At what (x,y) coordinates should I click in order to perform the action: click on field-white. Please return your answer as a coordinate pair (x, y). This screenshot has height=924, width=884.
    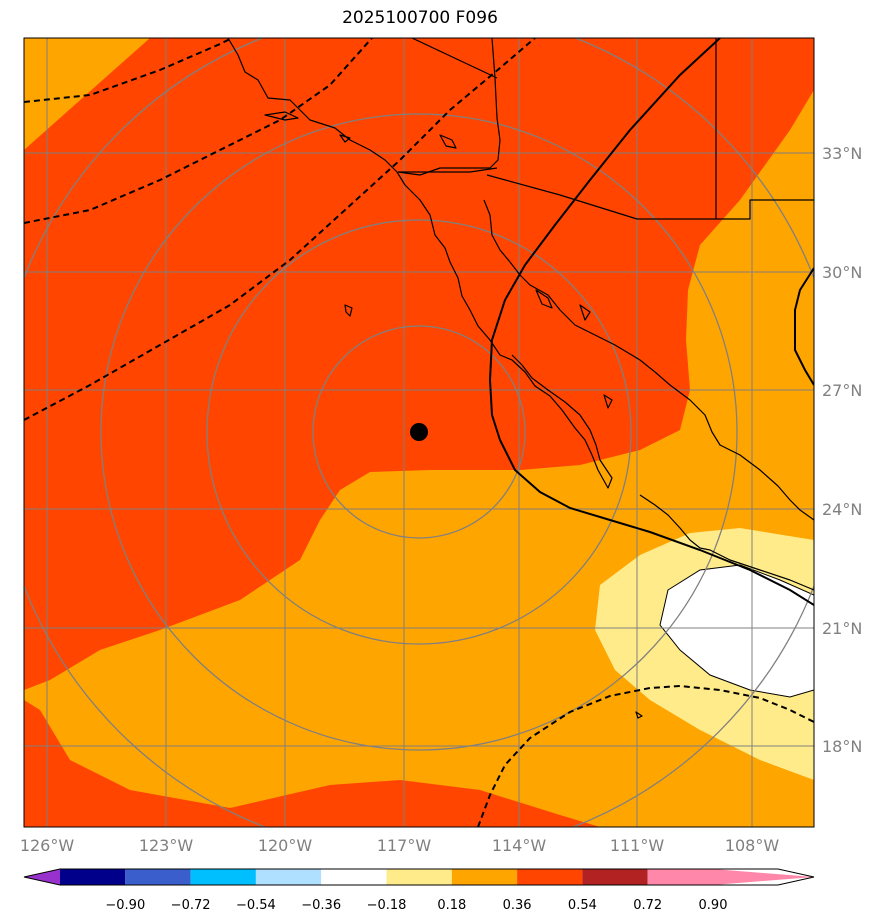
    Looking at the image, I should click on (736, 631).